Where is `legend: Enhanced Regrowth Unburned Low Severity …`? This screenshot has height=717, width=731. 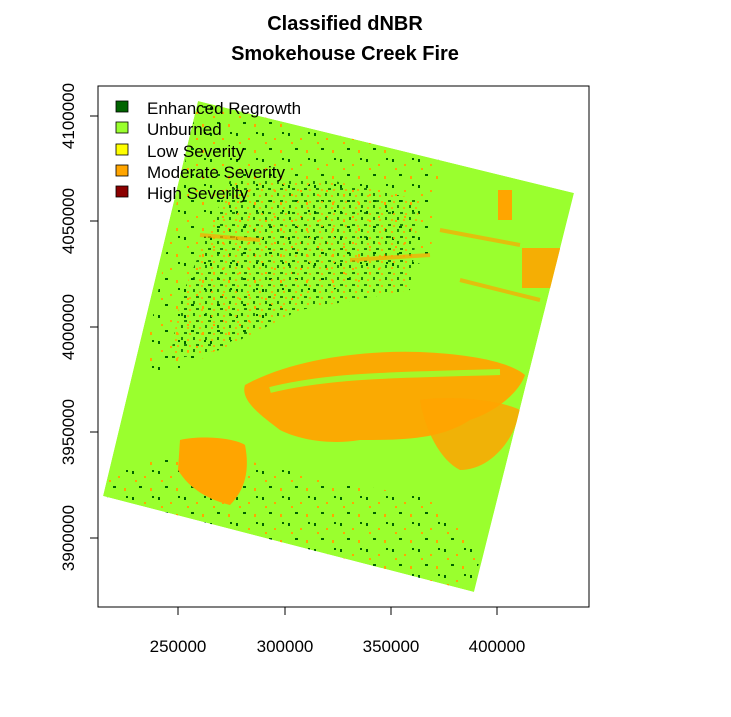
legend: Enhanced Regrowth Unburned Low Severity … is located at coordinates (208, 151).